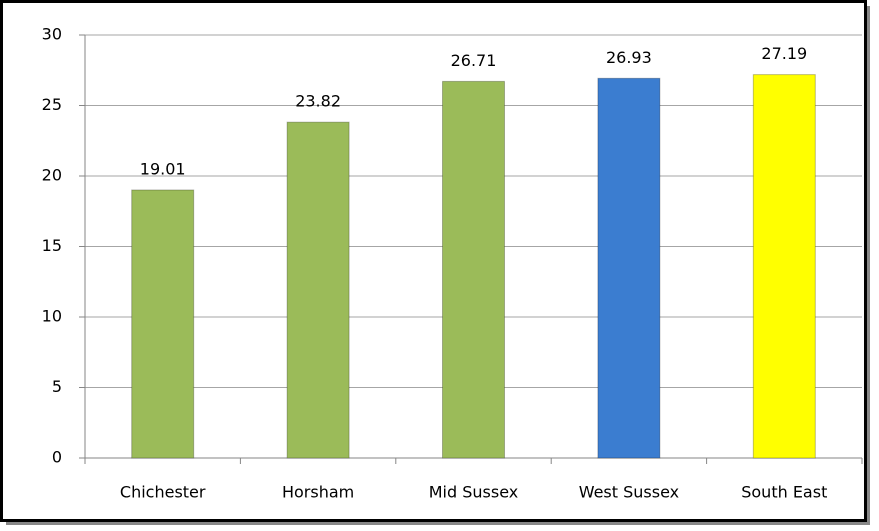 The height and width of the screenshot is (531, 879). I want to click on x-tick-label: South East, so click(784, 492).